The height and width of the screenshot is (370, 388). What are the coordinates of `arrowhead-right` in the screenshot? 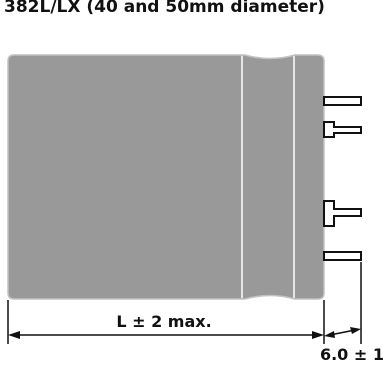 It's located at (318, 335).